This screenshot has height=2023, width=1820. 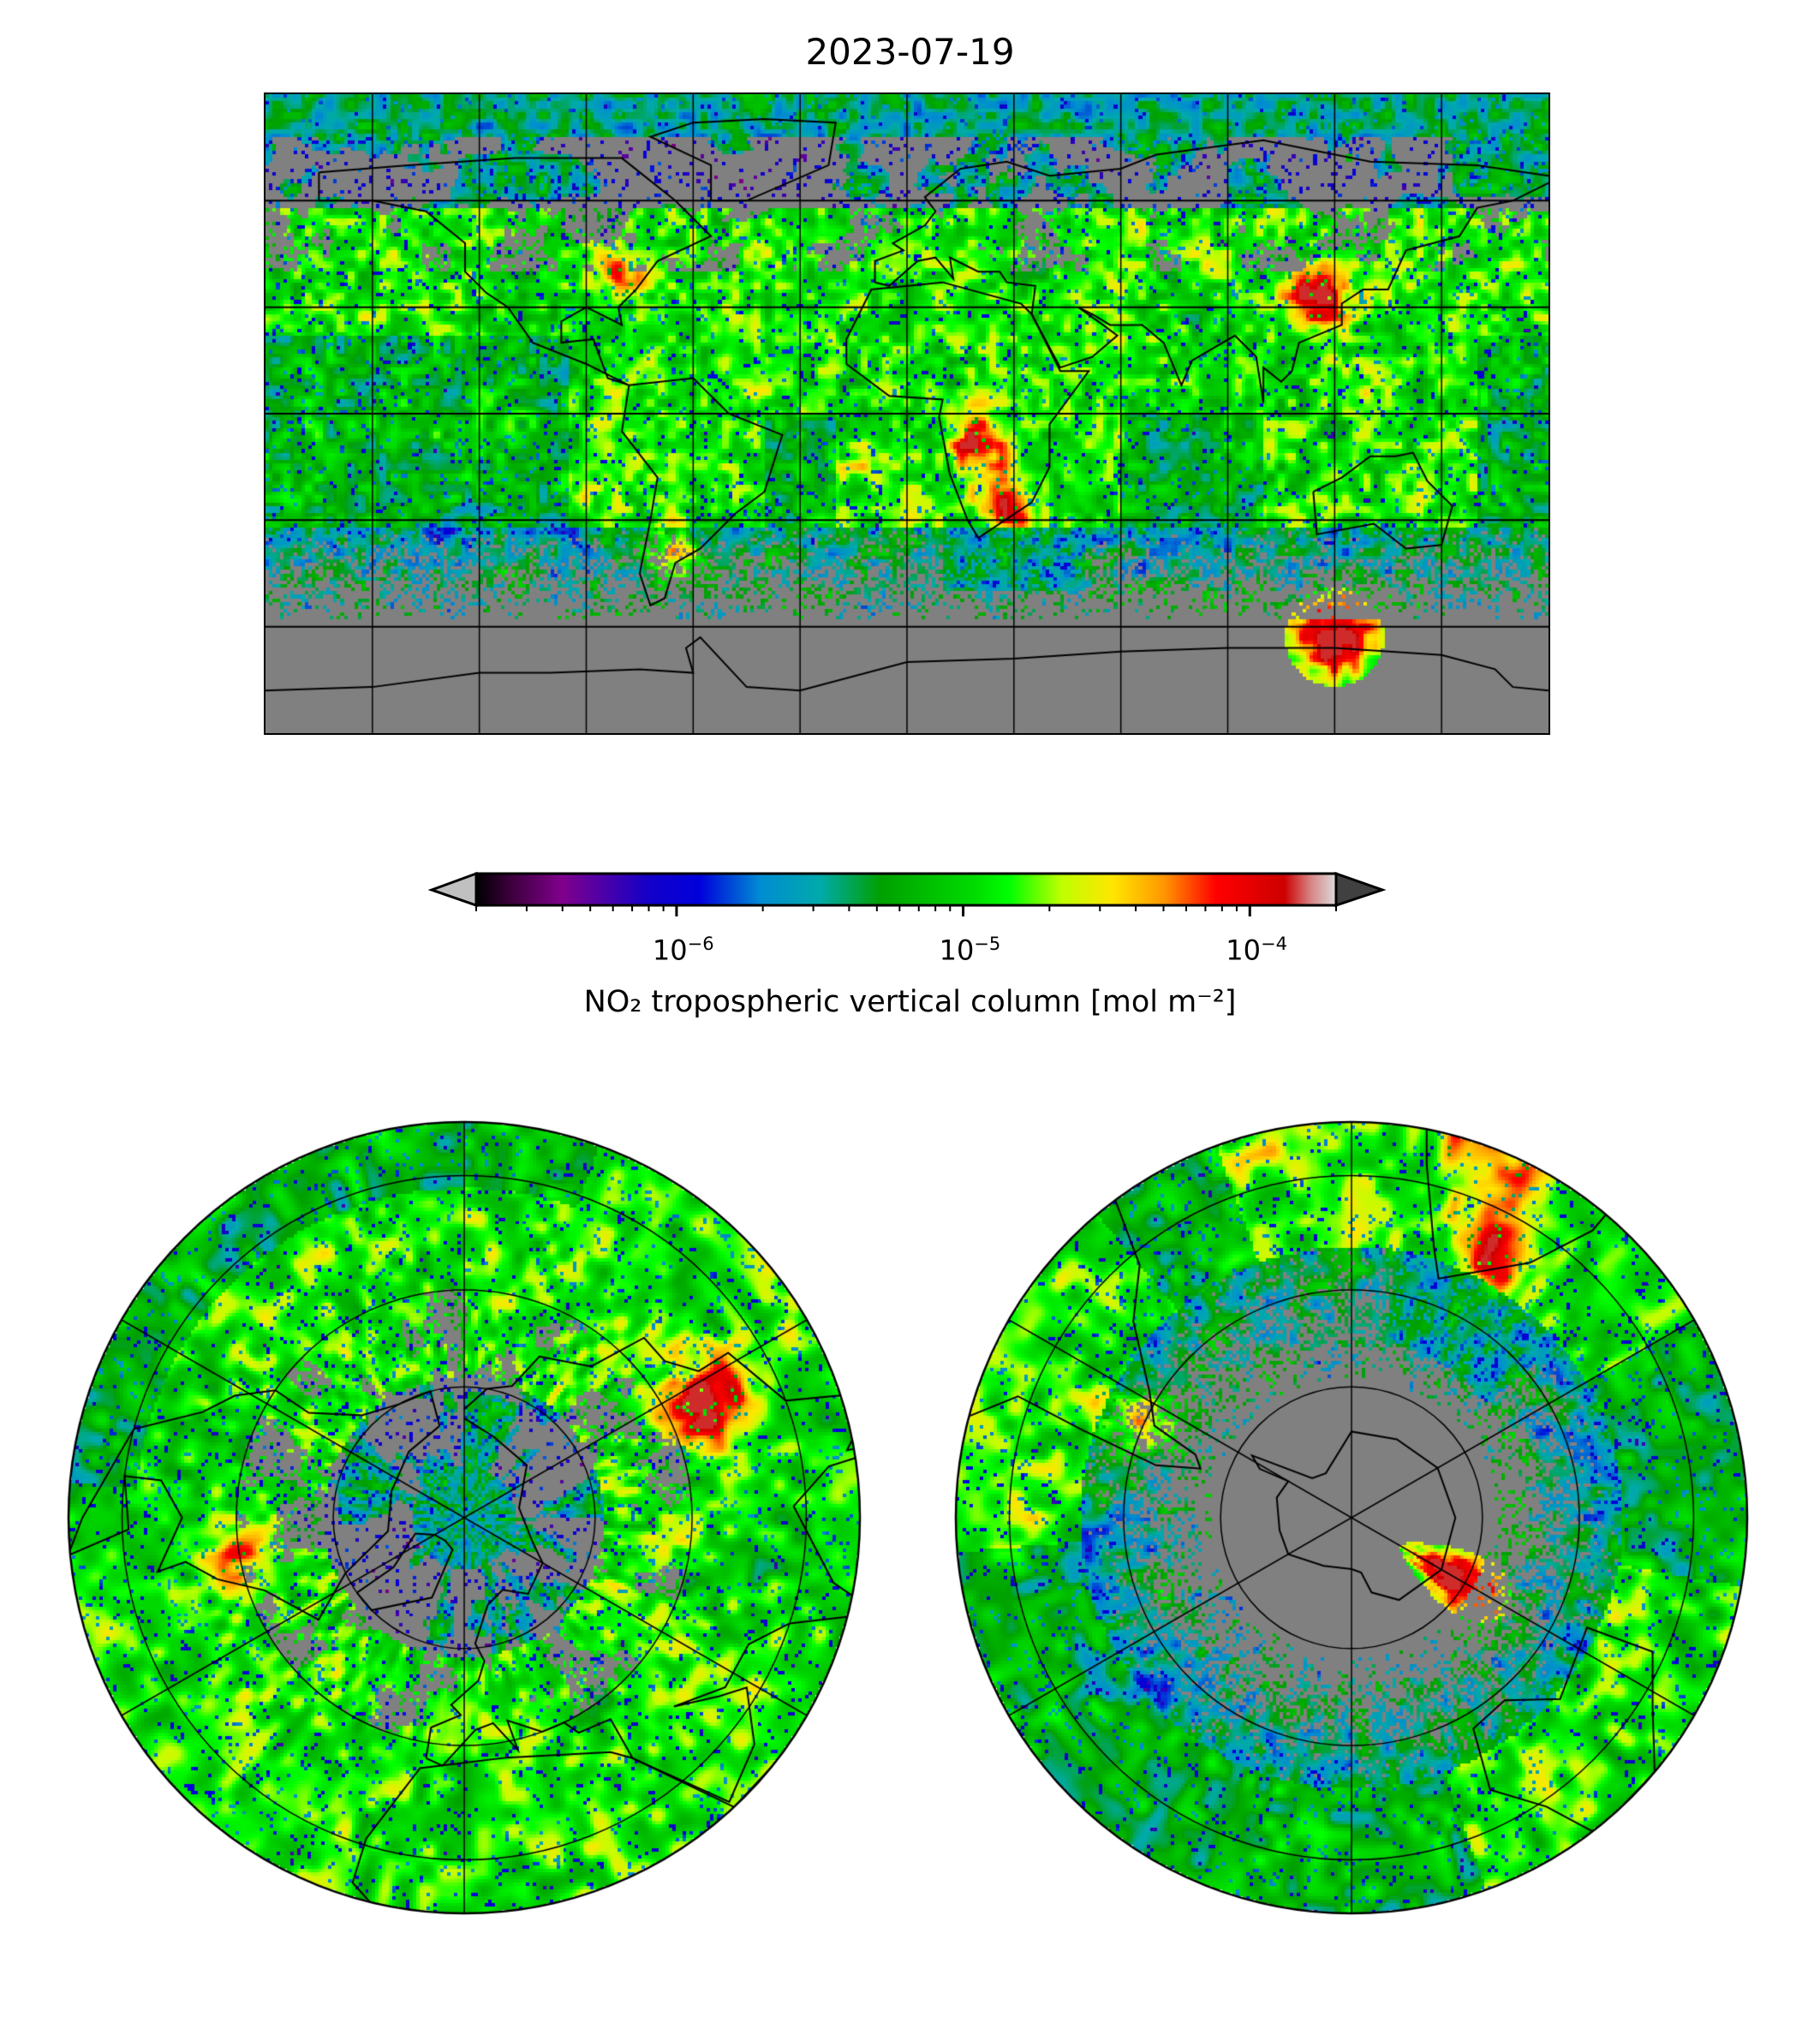 What do you see at coordinates (910, 52) in the screenshot?
I see `chart-title: 2023-07-19` at bounding box center [910, 52].